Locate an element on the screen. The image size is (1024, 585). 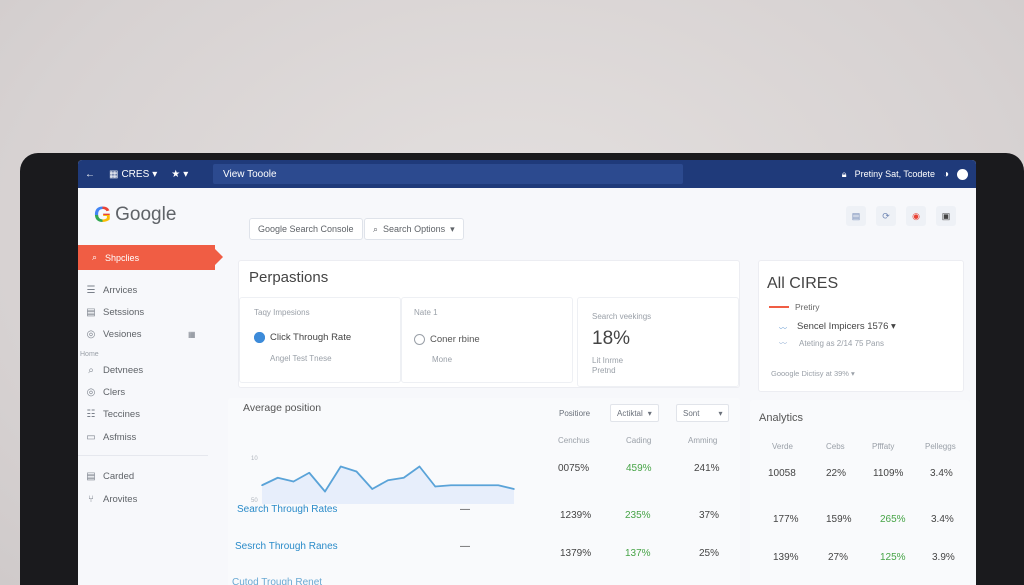
dropdown-label: Positiore is located at coordinates (575, 413).